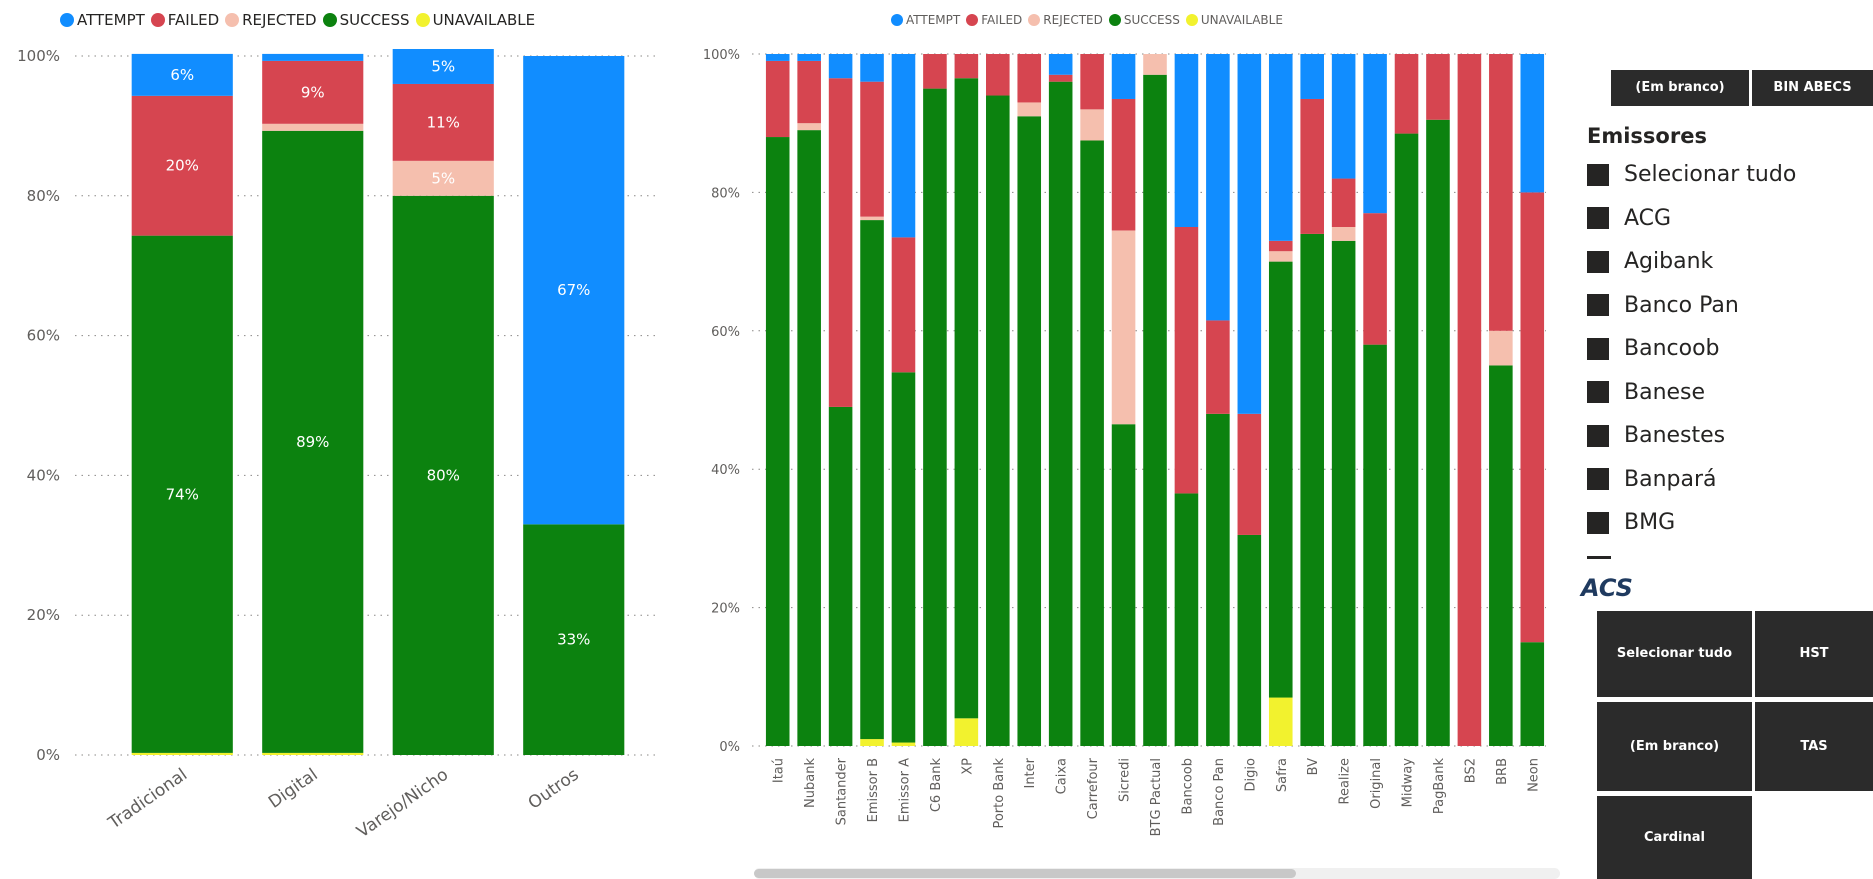 Image resolution: width=1873 pixels, height=879 pixels. I want to click on bar-group-inter, so click(1029, 400).